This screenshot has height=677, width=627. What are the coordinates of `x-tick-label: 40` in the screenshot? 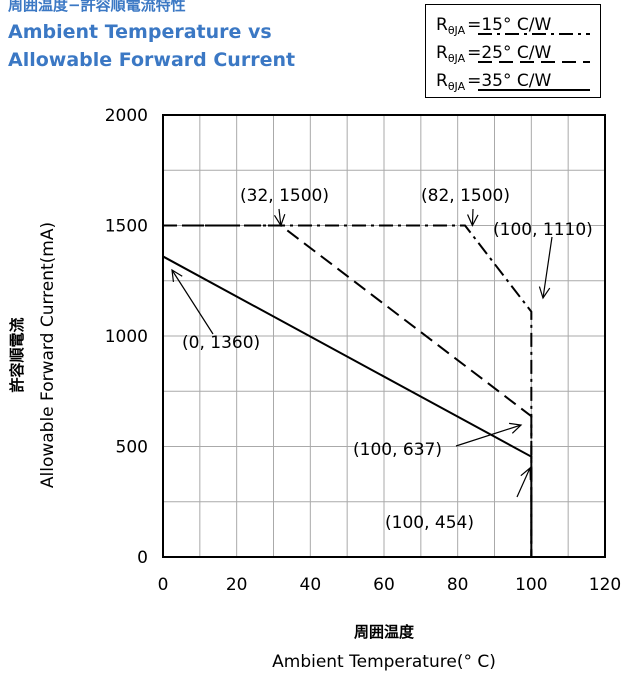 It's located at (311, 585).